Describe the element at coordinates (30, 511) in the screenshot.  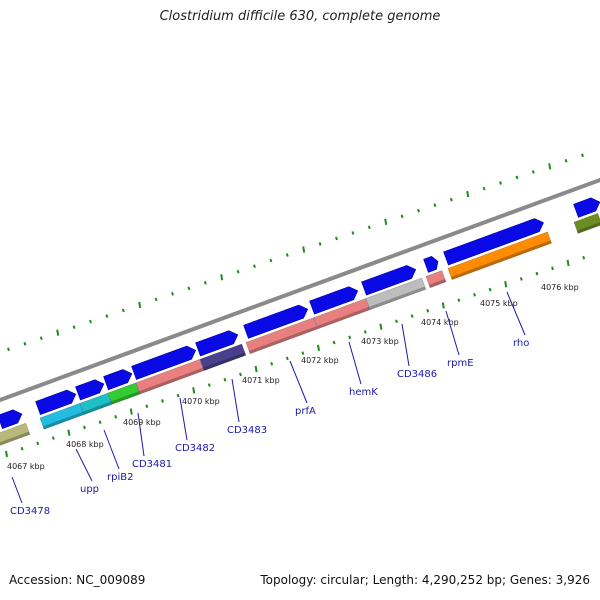
I see `gene-label-CD3478: CD3478` at that location.